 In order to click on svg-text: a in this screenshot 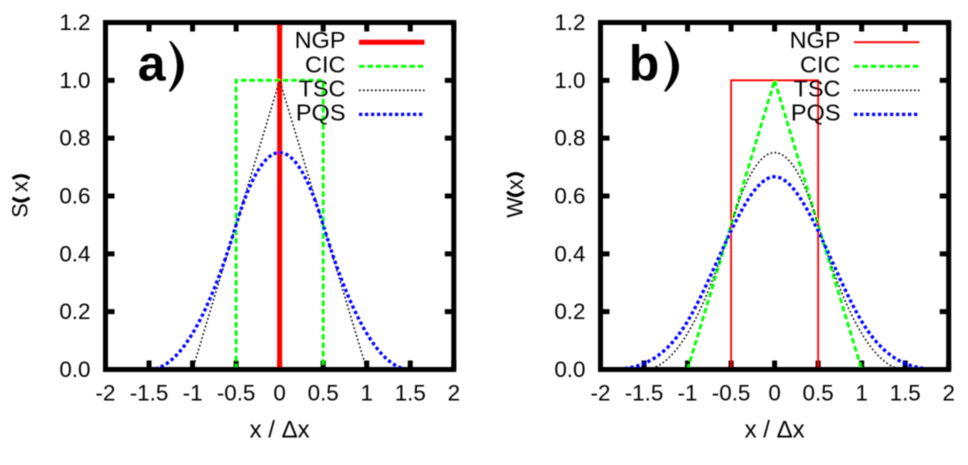, I will do `click(152, 64)`.